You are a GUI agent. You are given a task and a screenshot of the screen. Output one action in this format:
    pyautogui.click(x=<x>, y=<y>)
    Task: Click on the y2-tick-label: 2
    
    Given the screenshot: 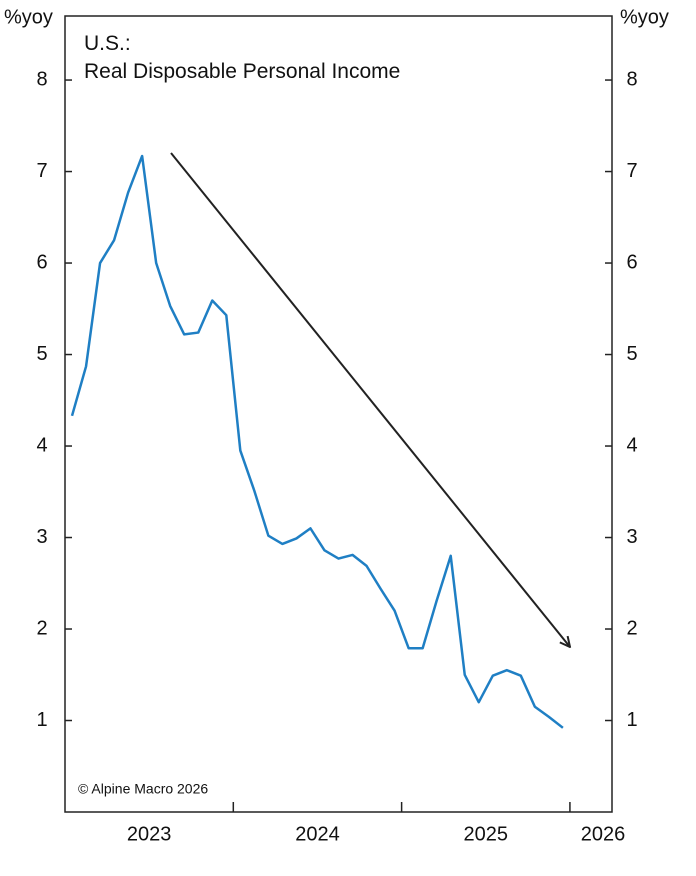 What is the action you would take?
    pyautogui.click(x=631, y=628)
    